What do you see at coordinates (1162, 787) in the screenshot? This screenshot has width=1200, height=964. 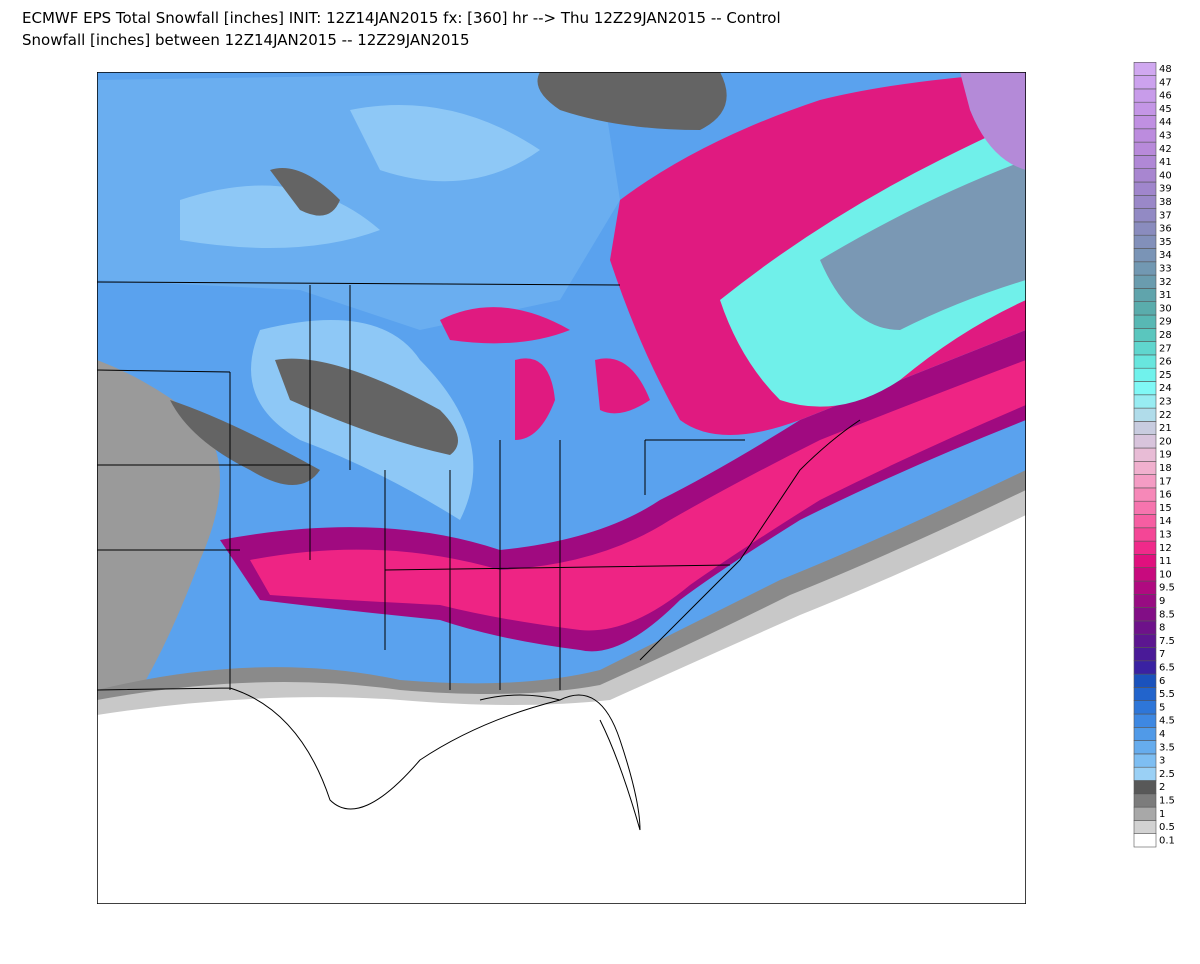 I see `colorbar-label: 2` at bounding box center [1162, 787].